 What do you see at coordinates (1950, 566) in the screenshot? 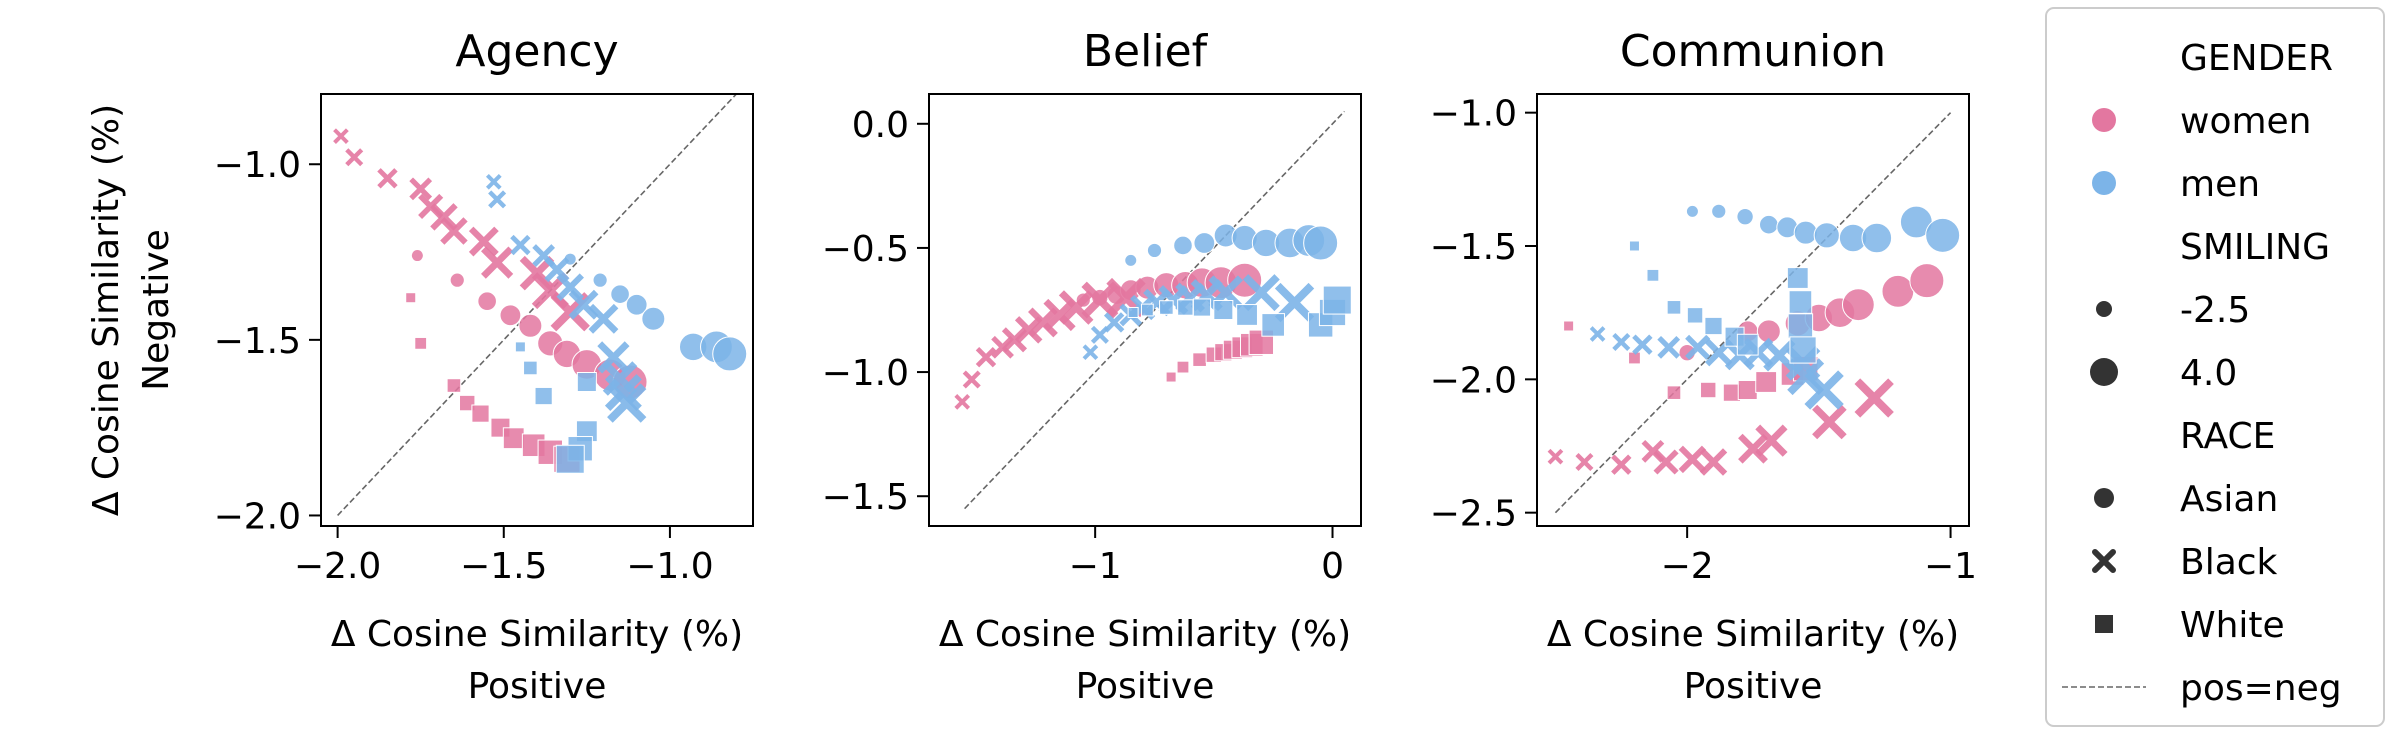
I see `xtick-label-communion-1: −1` at bounding box center [1950, 566].